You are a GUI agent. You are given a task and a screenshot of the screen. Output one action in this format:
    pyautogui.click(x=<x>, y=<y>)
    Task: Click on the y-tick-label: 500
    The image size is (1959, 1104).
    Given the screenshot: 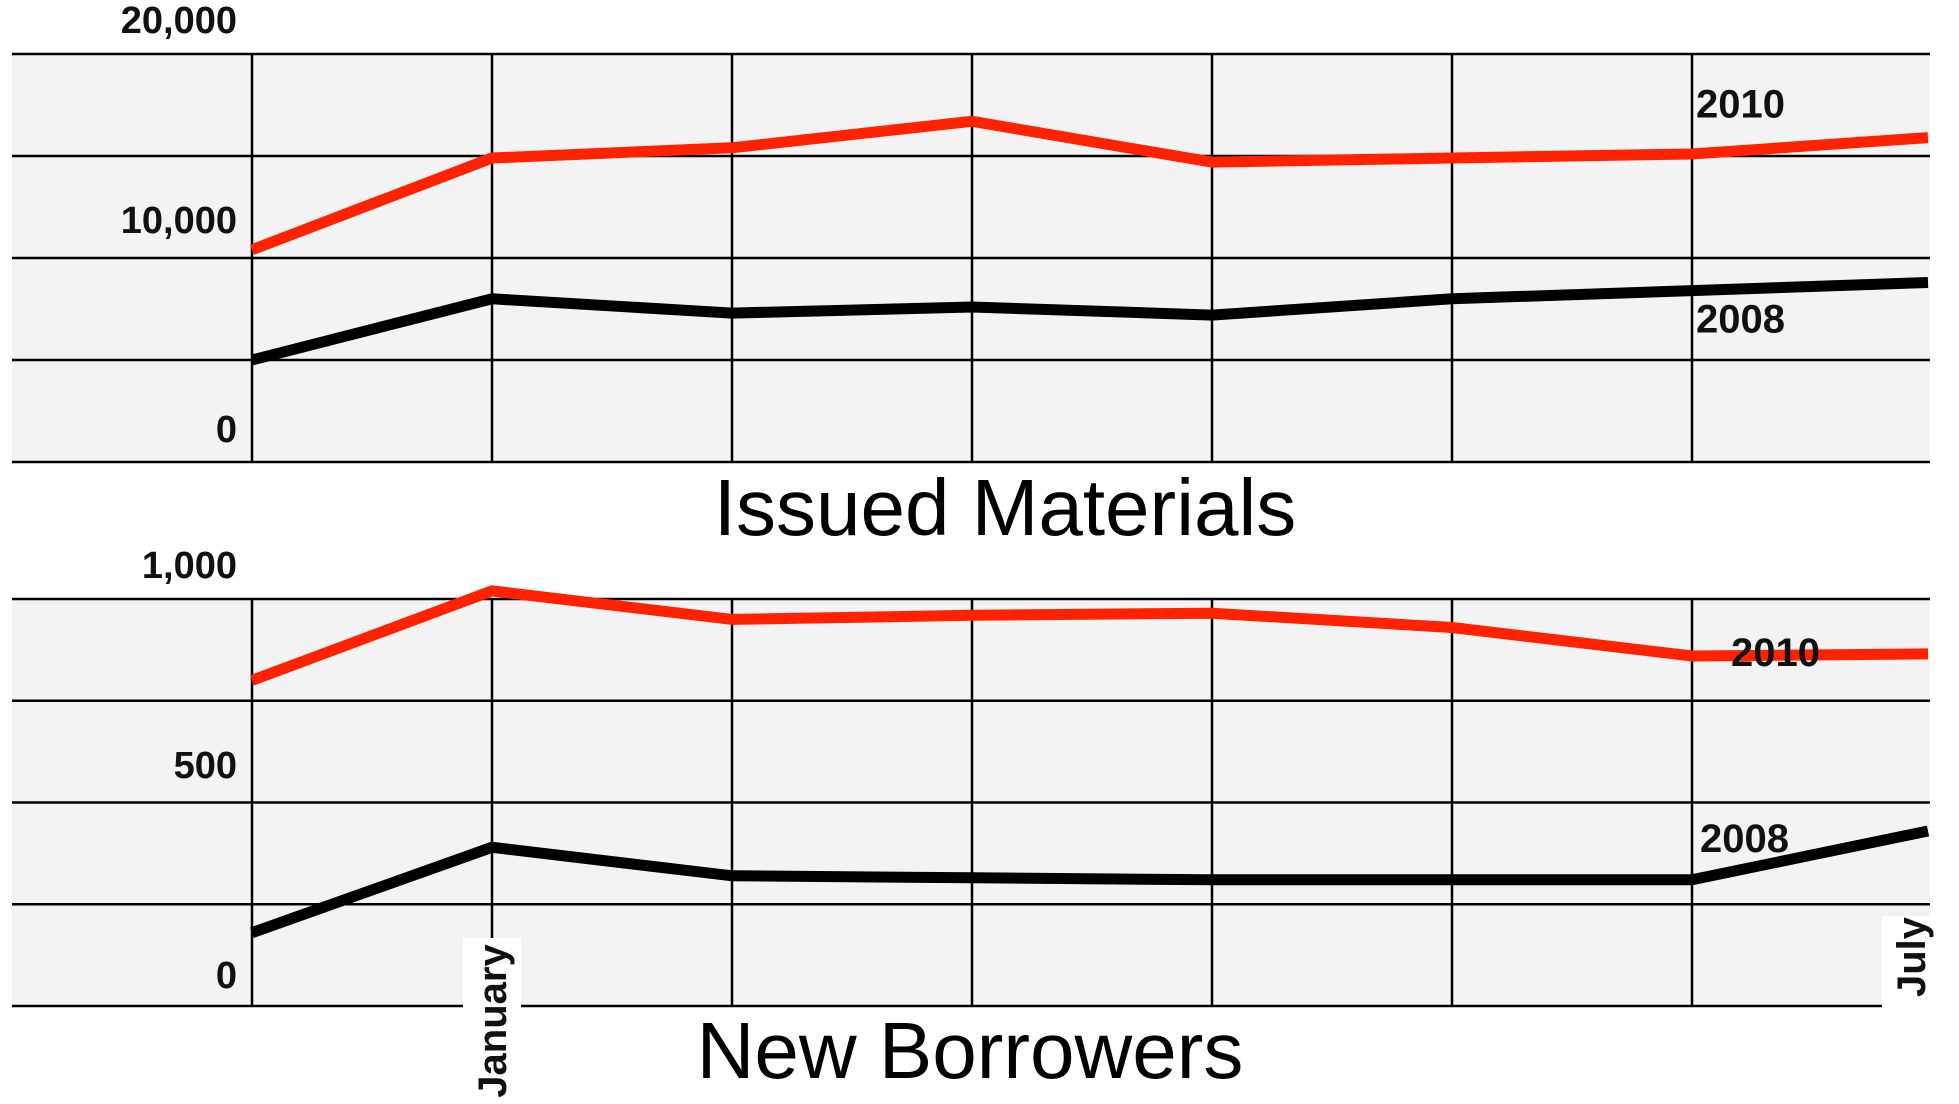 What is the action you would take?
    pyautogui.click(x=205, y=766)
    